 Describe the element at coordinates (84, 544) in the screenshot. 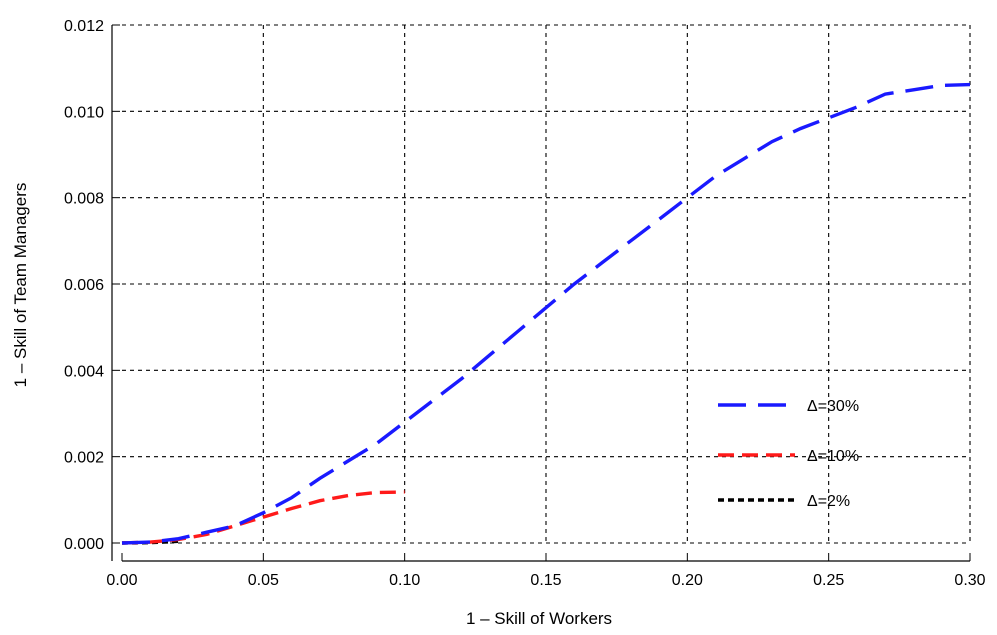

I see `y-tick-label: 0.000` at that location.